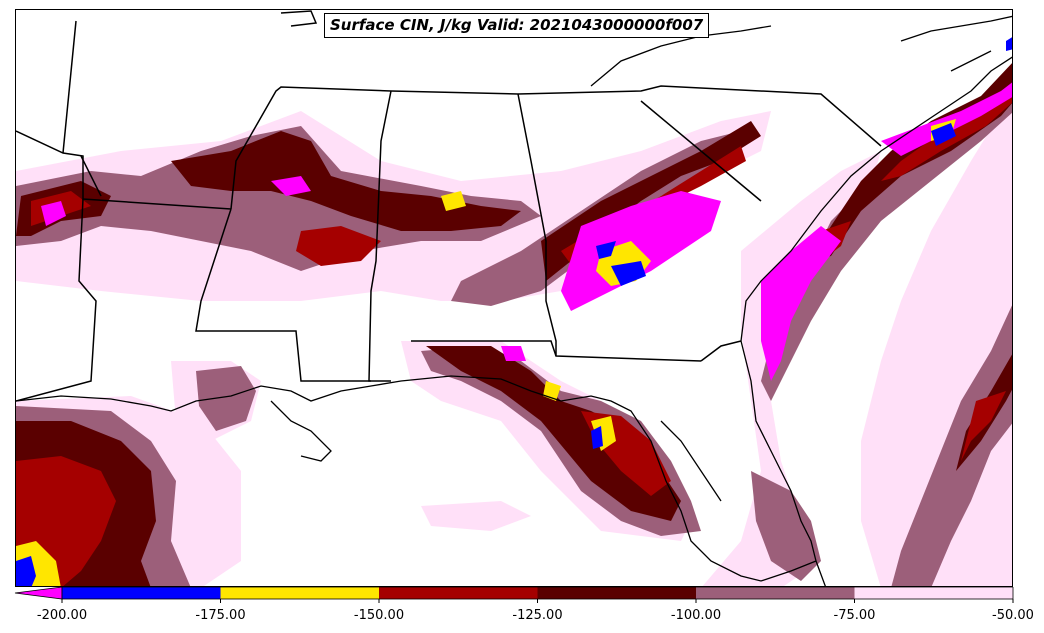  I want to click on colorbar-tick-label: -175.00, so click(220, 615).